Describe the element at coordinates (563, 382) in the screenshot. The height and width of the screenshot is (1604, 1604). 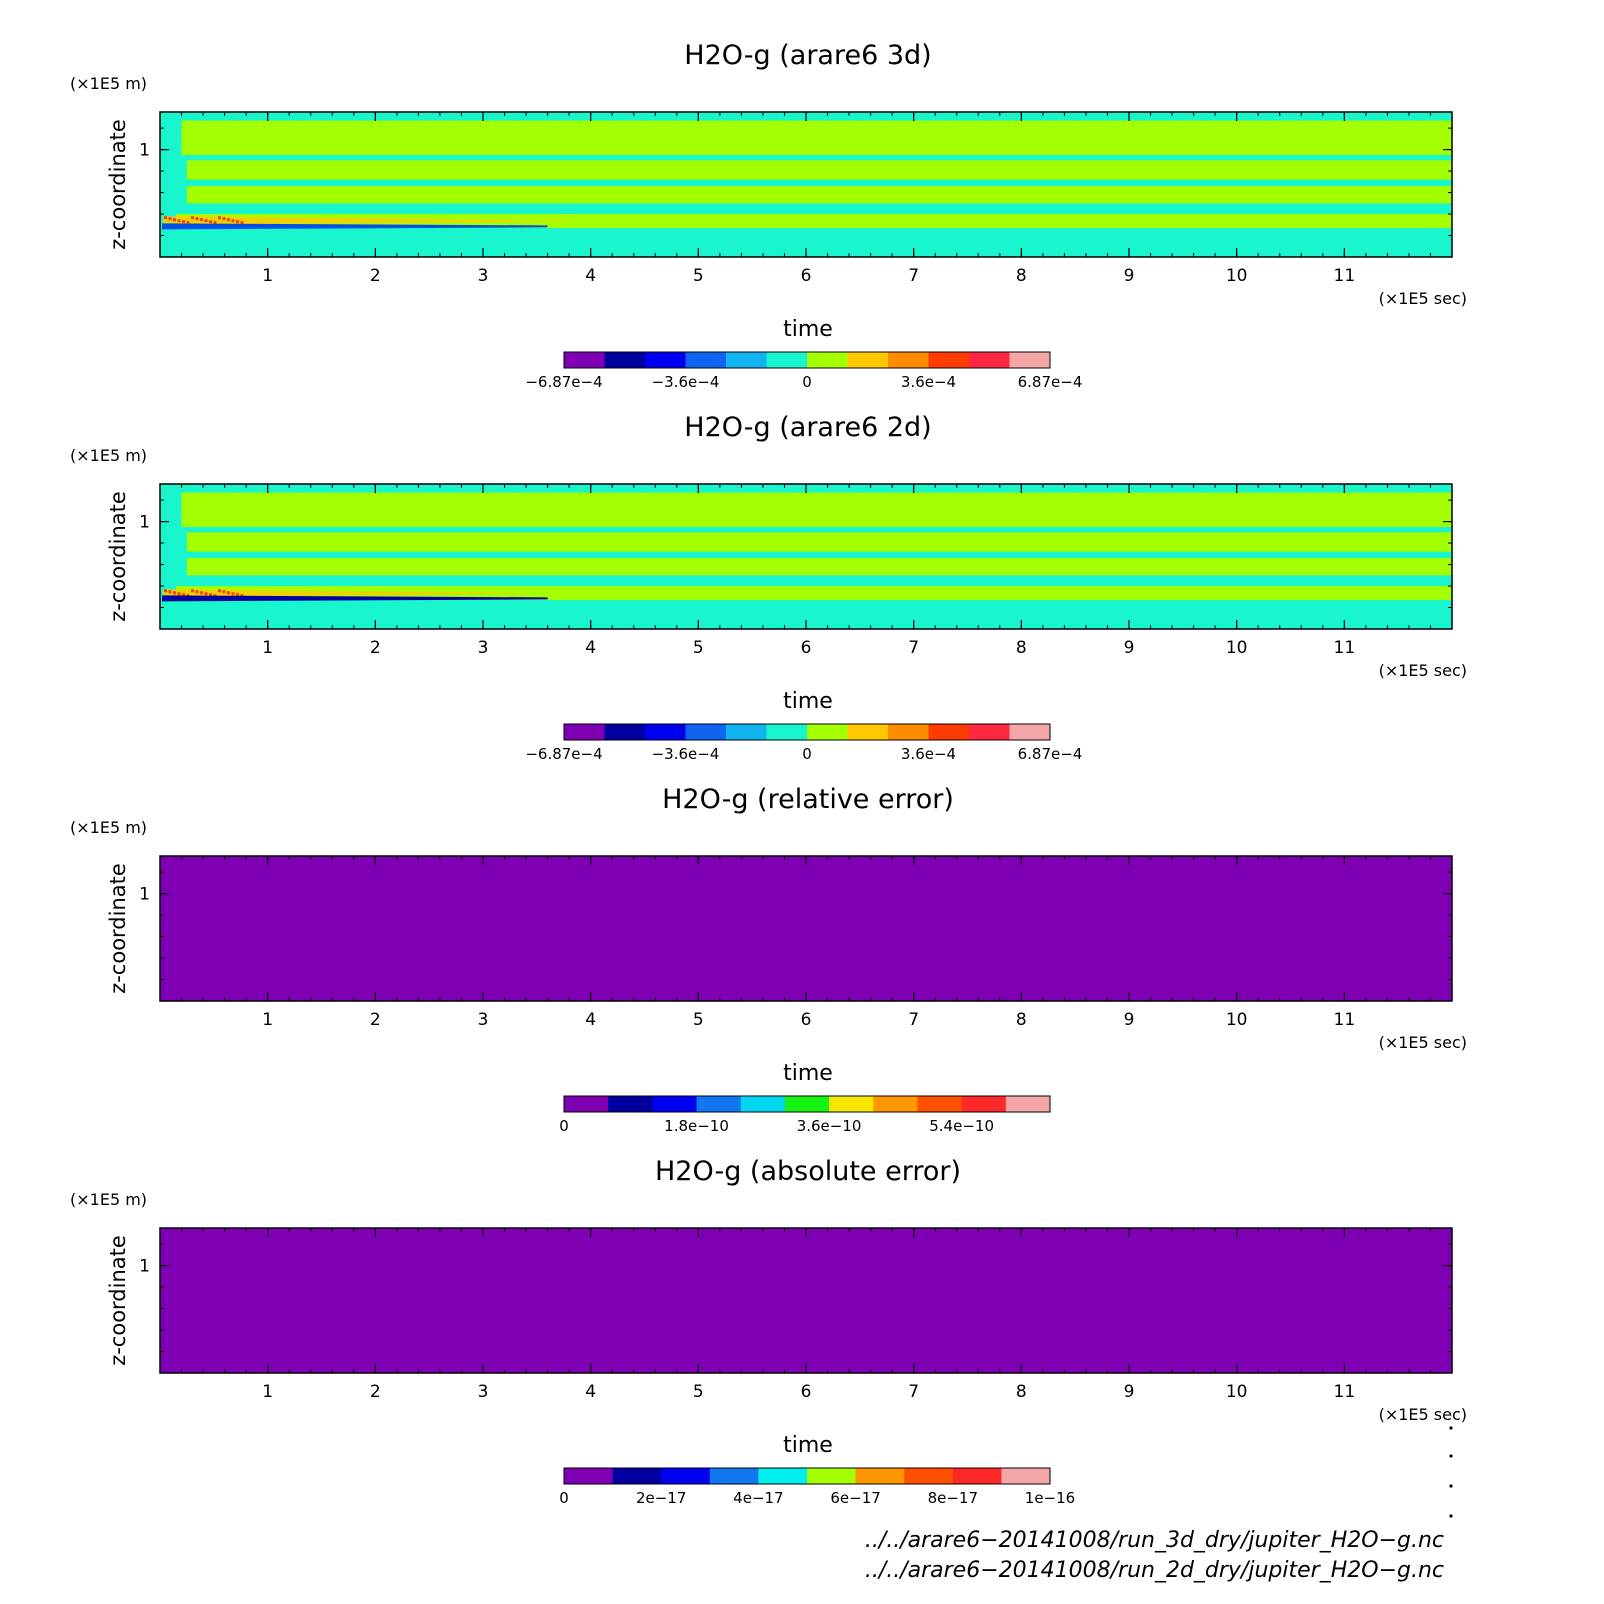
I see `colorbar-tick-label: −6.87e−4` at that location.